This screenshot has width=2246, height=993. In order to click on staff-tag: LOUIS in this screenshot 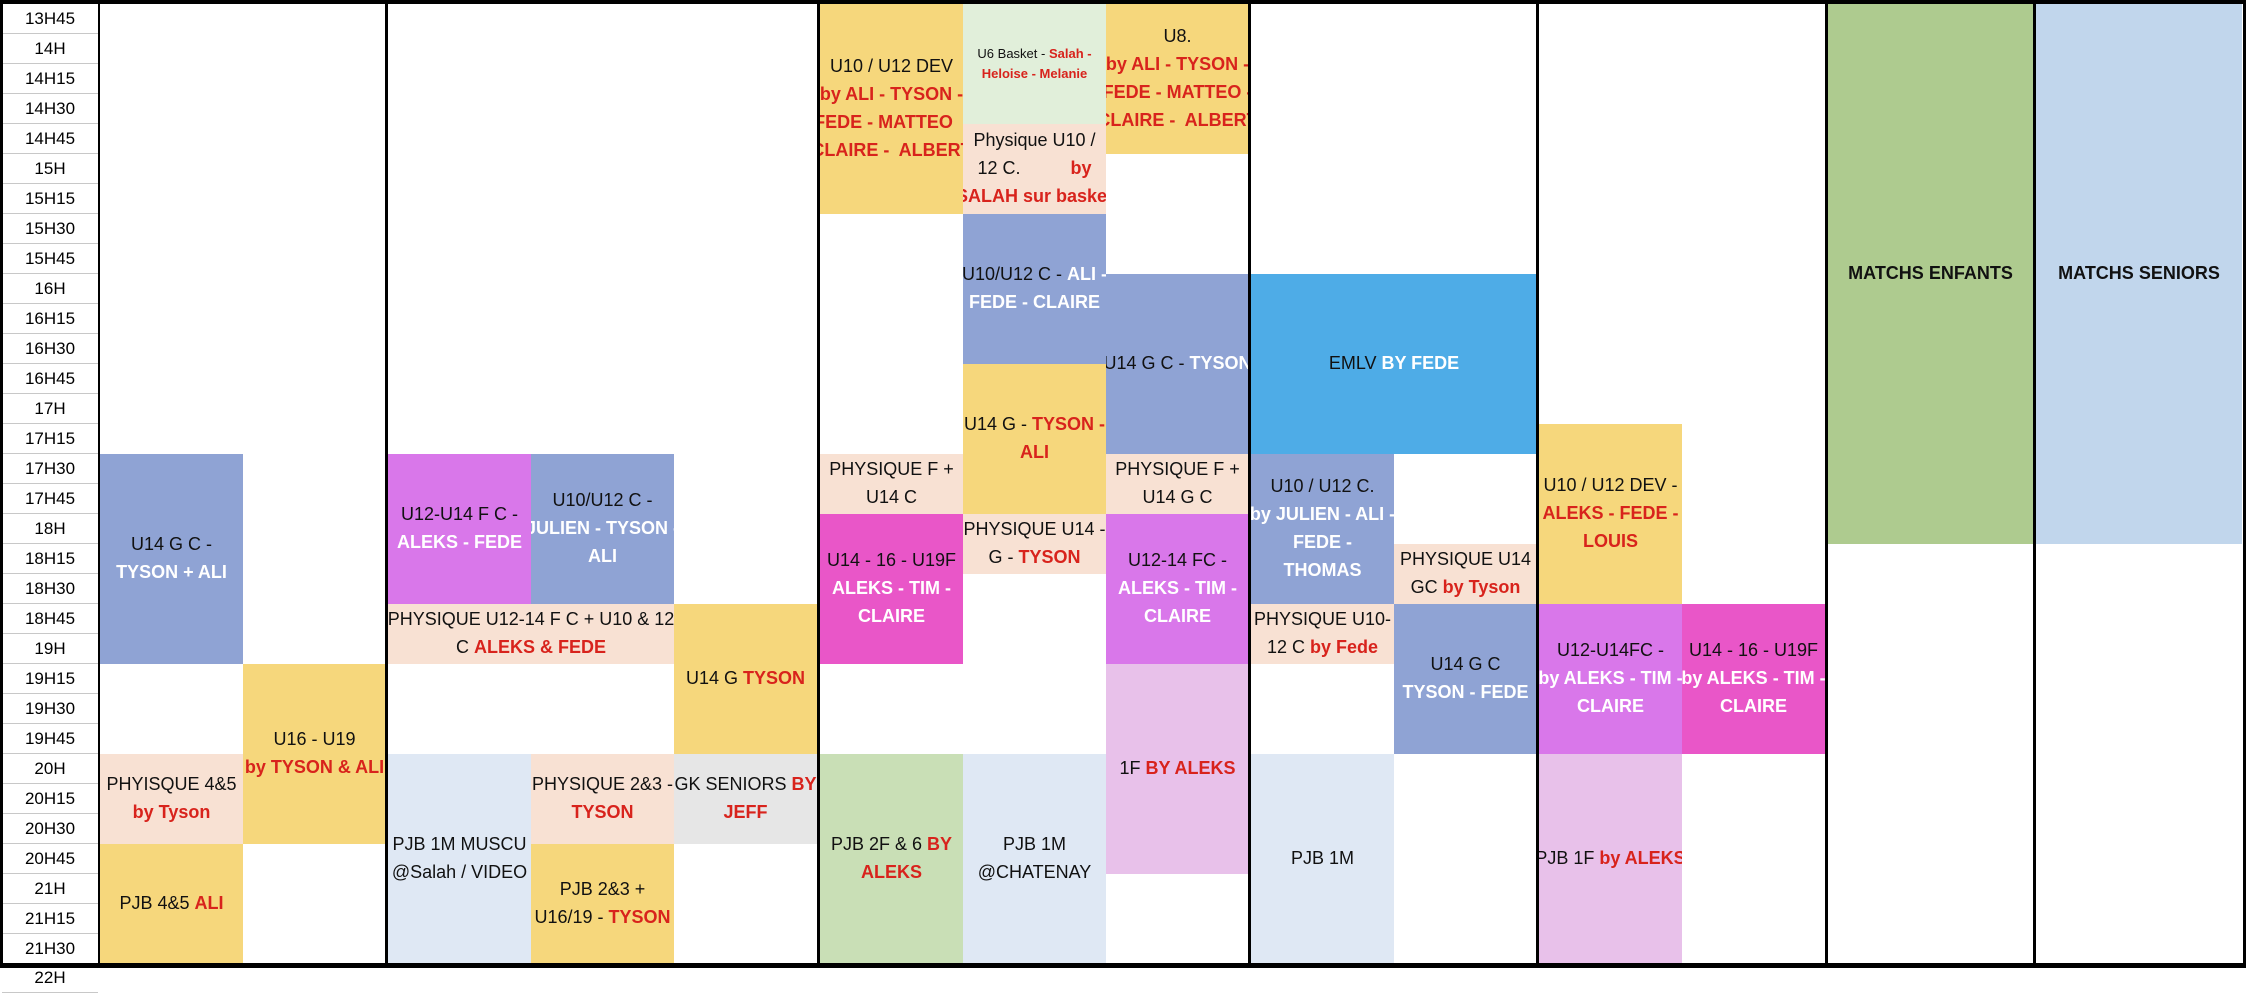, I will do `click(1611, 540)`.